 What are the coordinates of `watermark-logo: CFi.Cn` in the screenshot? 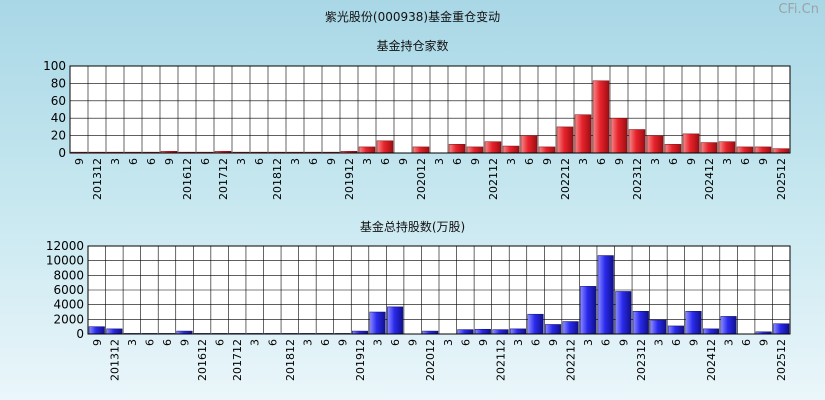 It's located at (798, 9).